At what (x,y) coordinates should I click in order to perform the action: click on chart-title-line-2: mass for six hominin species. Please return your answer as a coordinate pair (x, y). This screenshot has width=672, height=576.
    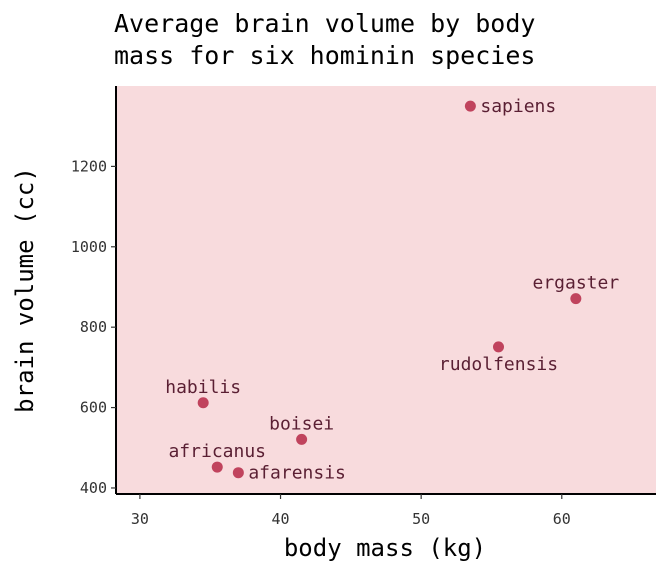
    Looking at the image, I should click on (325, 55).